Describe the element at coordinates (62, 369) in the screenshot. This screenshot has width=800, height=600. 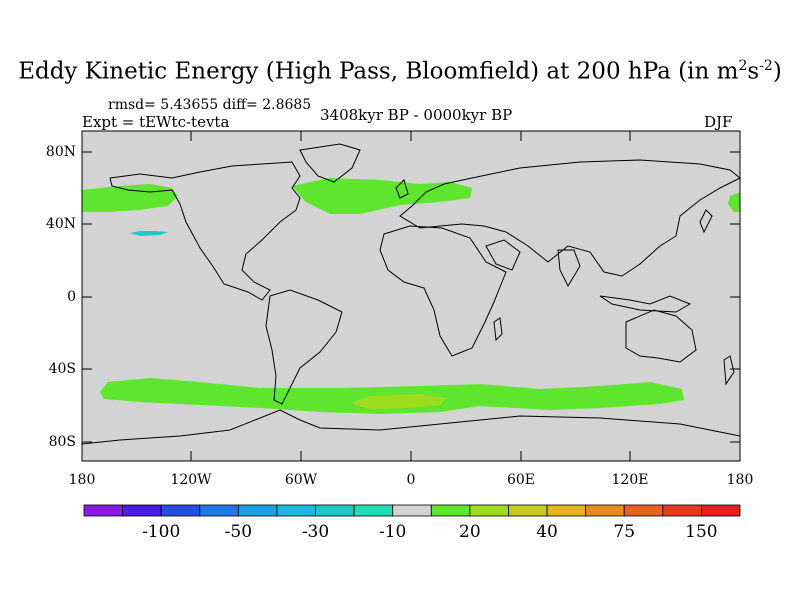
I see `lat-label-40s: 40S` at that location.